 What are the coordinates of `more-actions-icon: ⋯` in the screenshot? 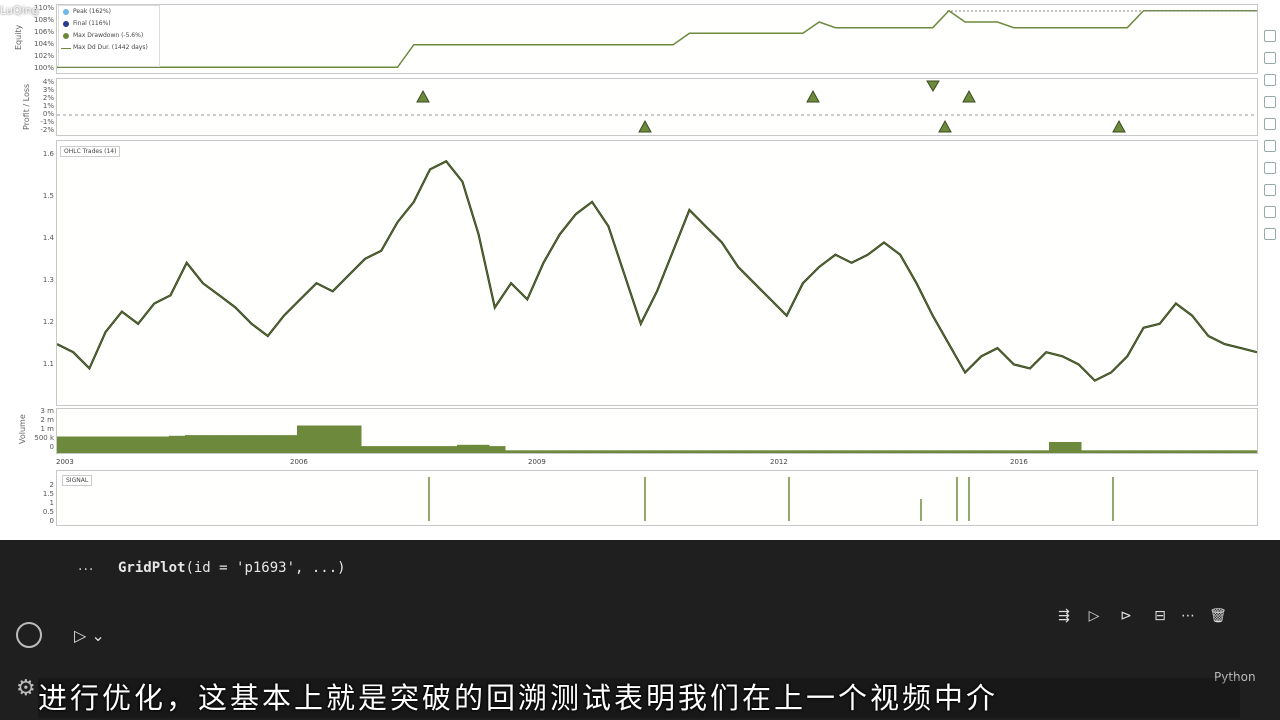 It's located at (1188, 616).